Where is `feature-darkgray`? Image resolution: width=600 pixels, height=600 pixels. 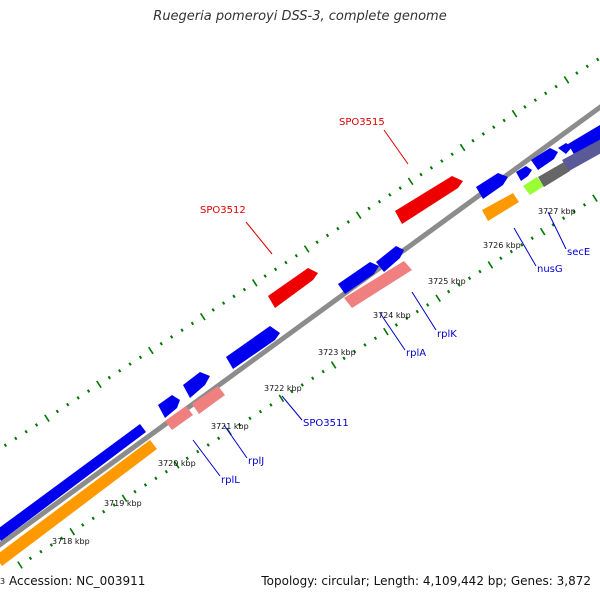 feature-darkgray is located at coordinates (554, 174).